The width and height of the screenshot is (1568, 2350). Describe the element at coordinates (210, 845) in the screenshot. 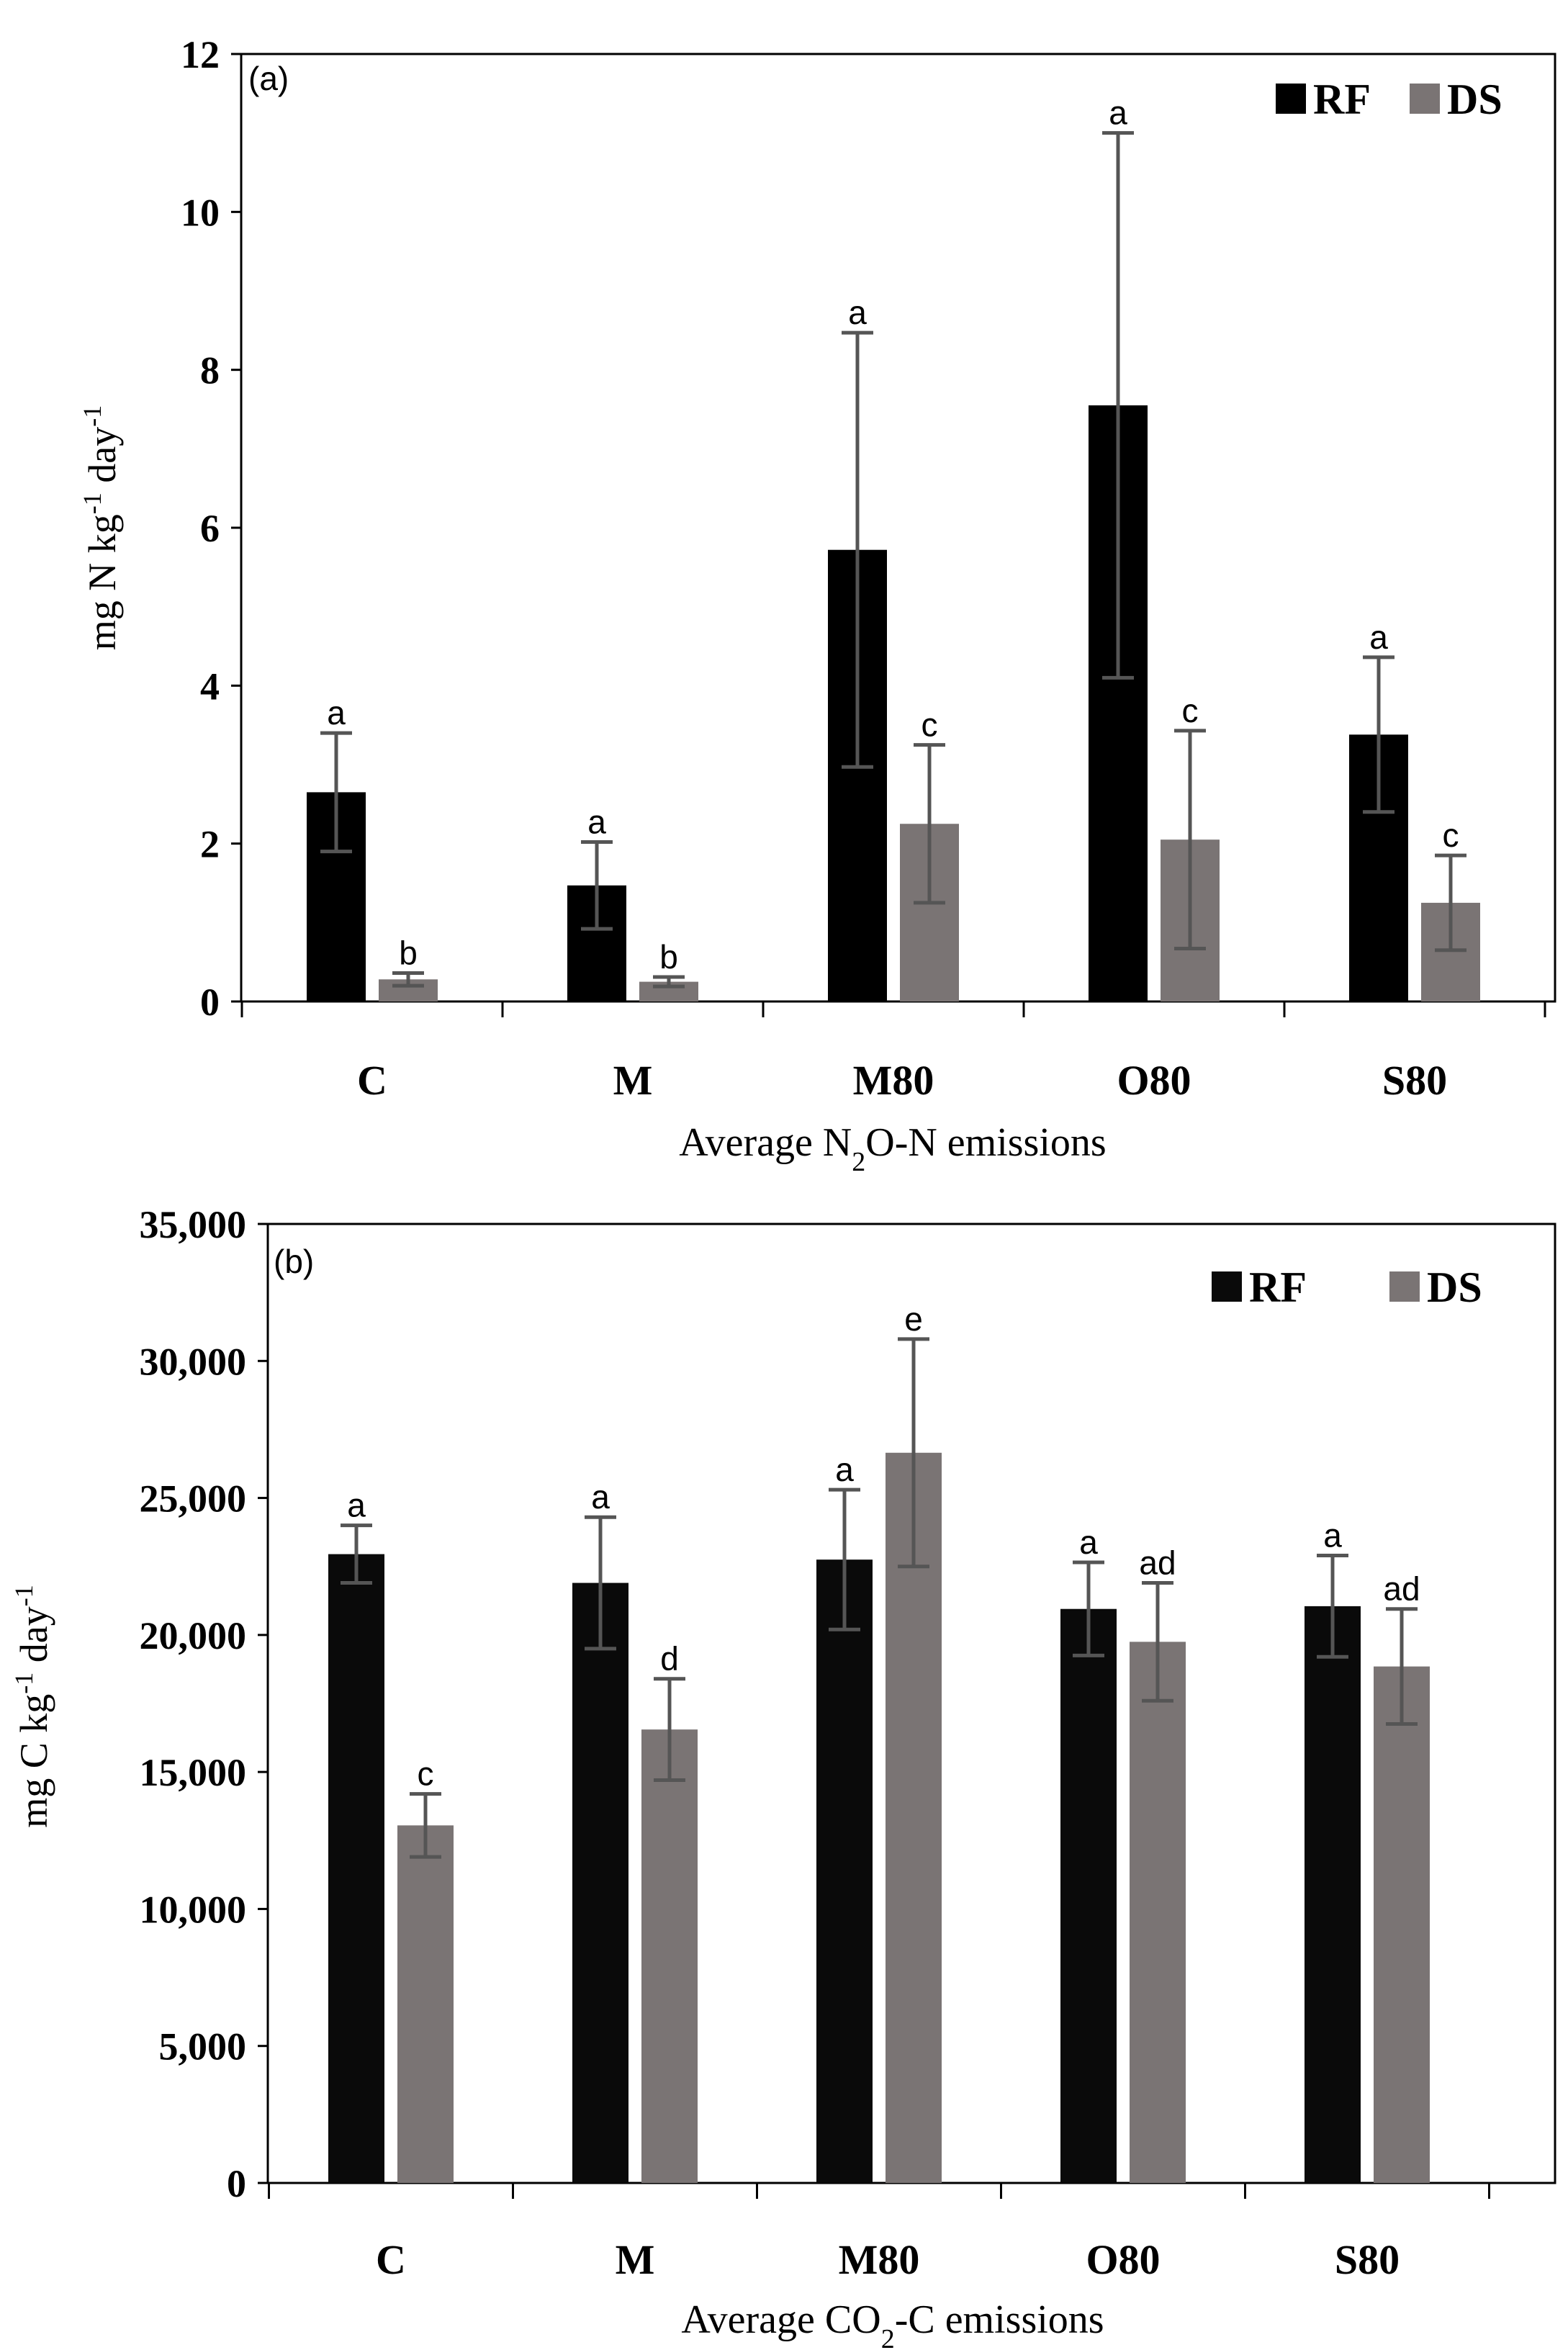

I see `y-tick-label: 2` at that location.